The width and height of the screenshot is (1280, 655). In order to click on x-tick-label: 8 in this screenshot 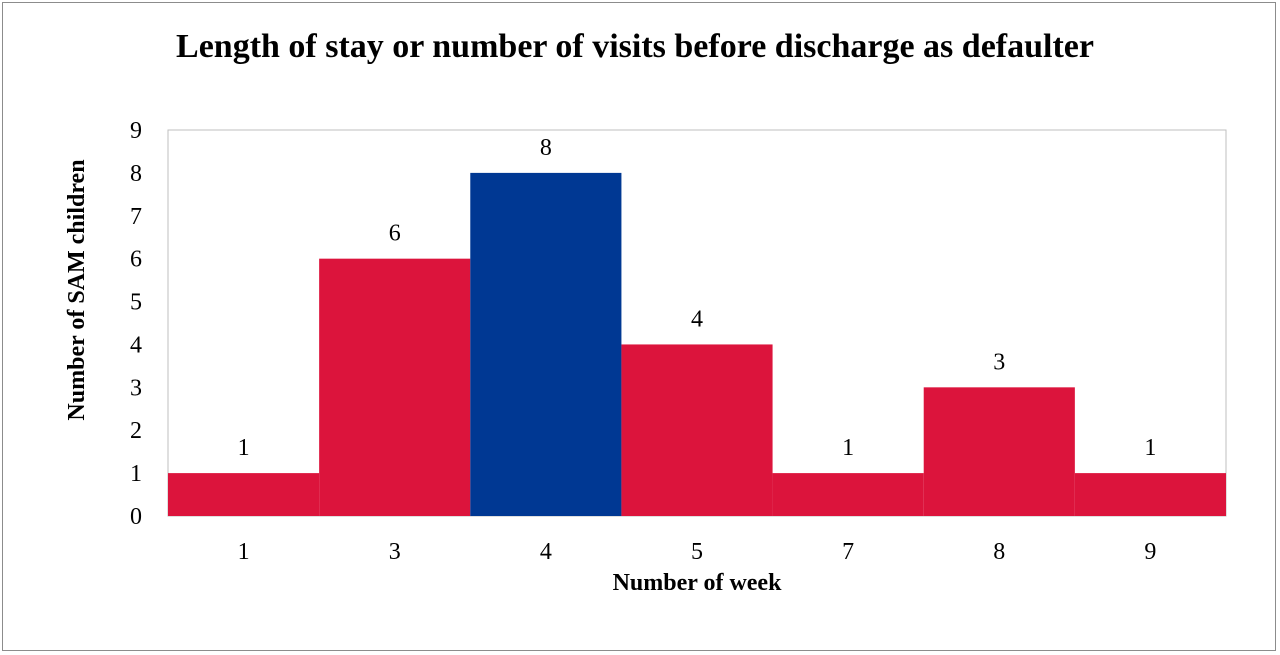, I will do `click(999, 552)`.